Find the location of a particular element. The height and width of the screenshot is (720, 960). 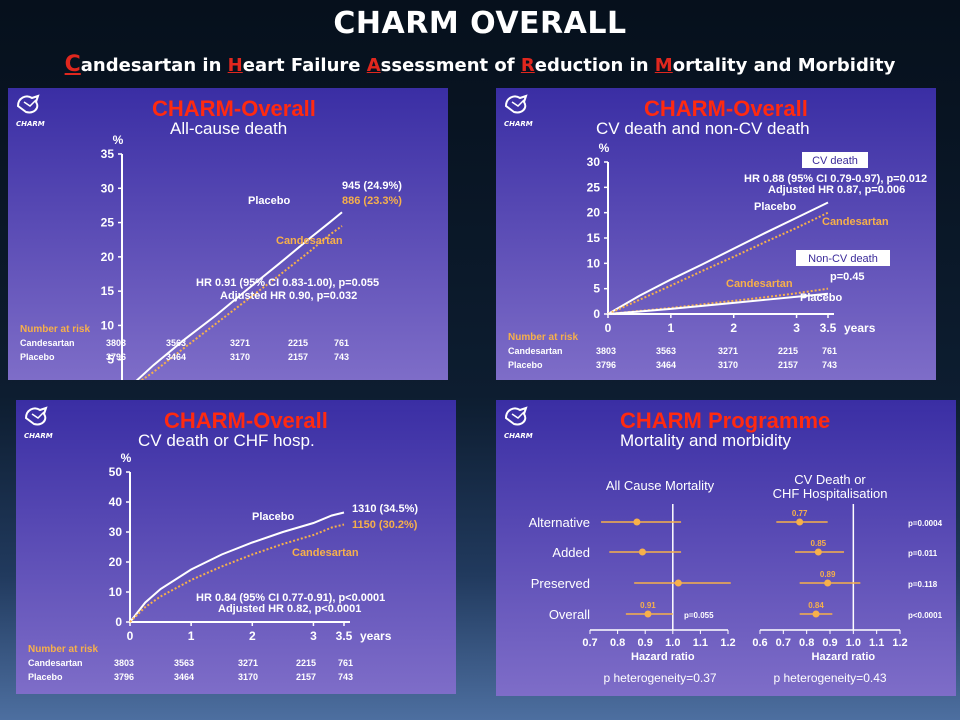

placebo-noncv-label: Placebo is located at coordinates (821, 298).